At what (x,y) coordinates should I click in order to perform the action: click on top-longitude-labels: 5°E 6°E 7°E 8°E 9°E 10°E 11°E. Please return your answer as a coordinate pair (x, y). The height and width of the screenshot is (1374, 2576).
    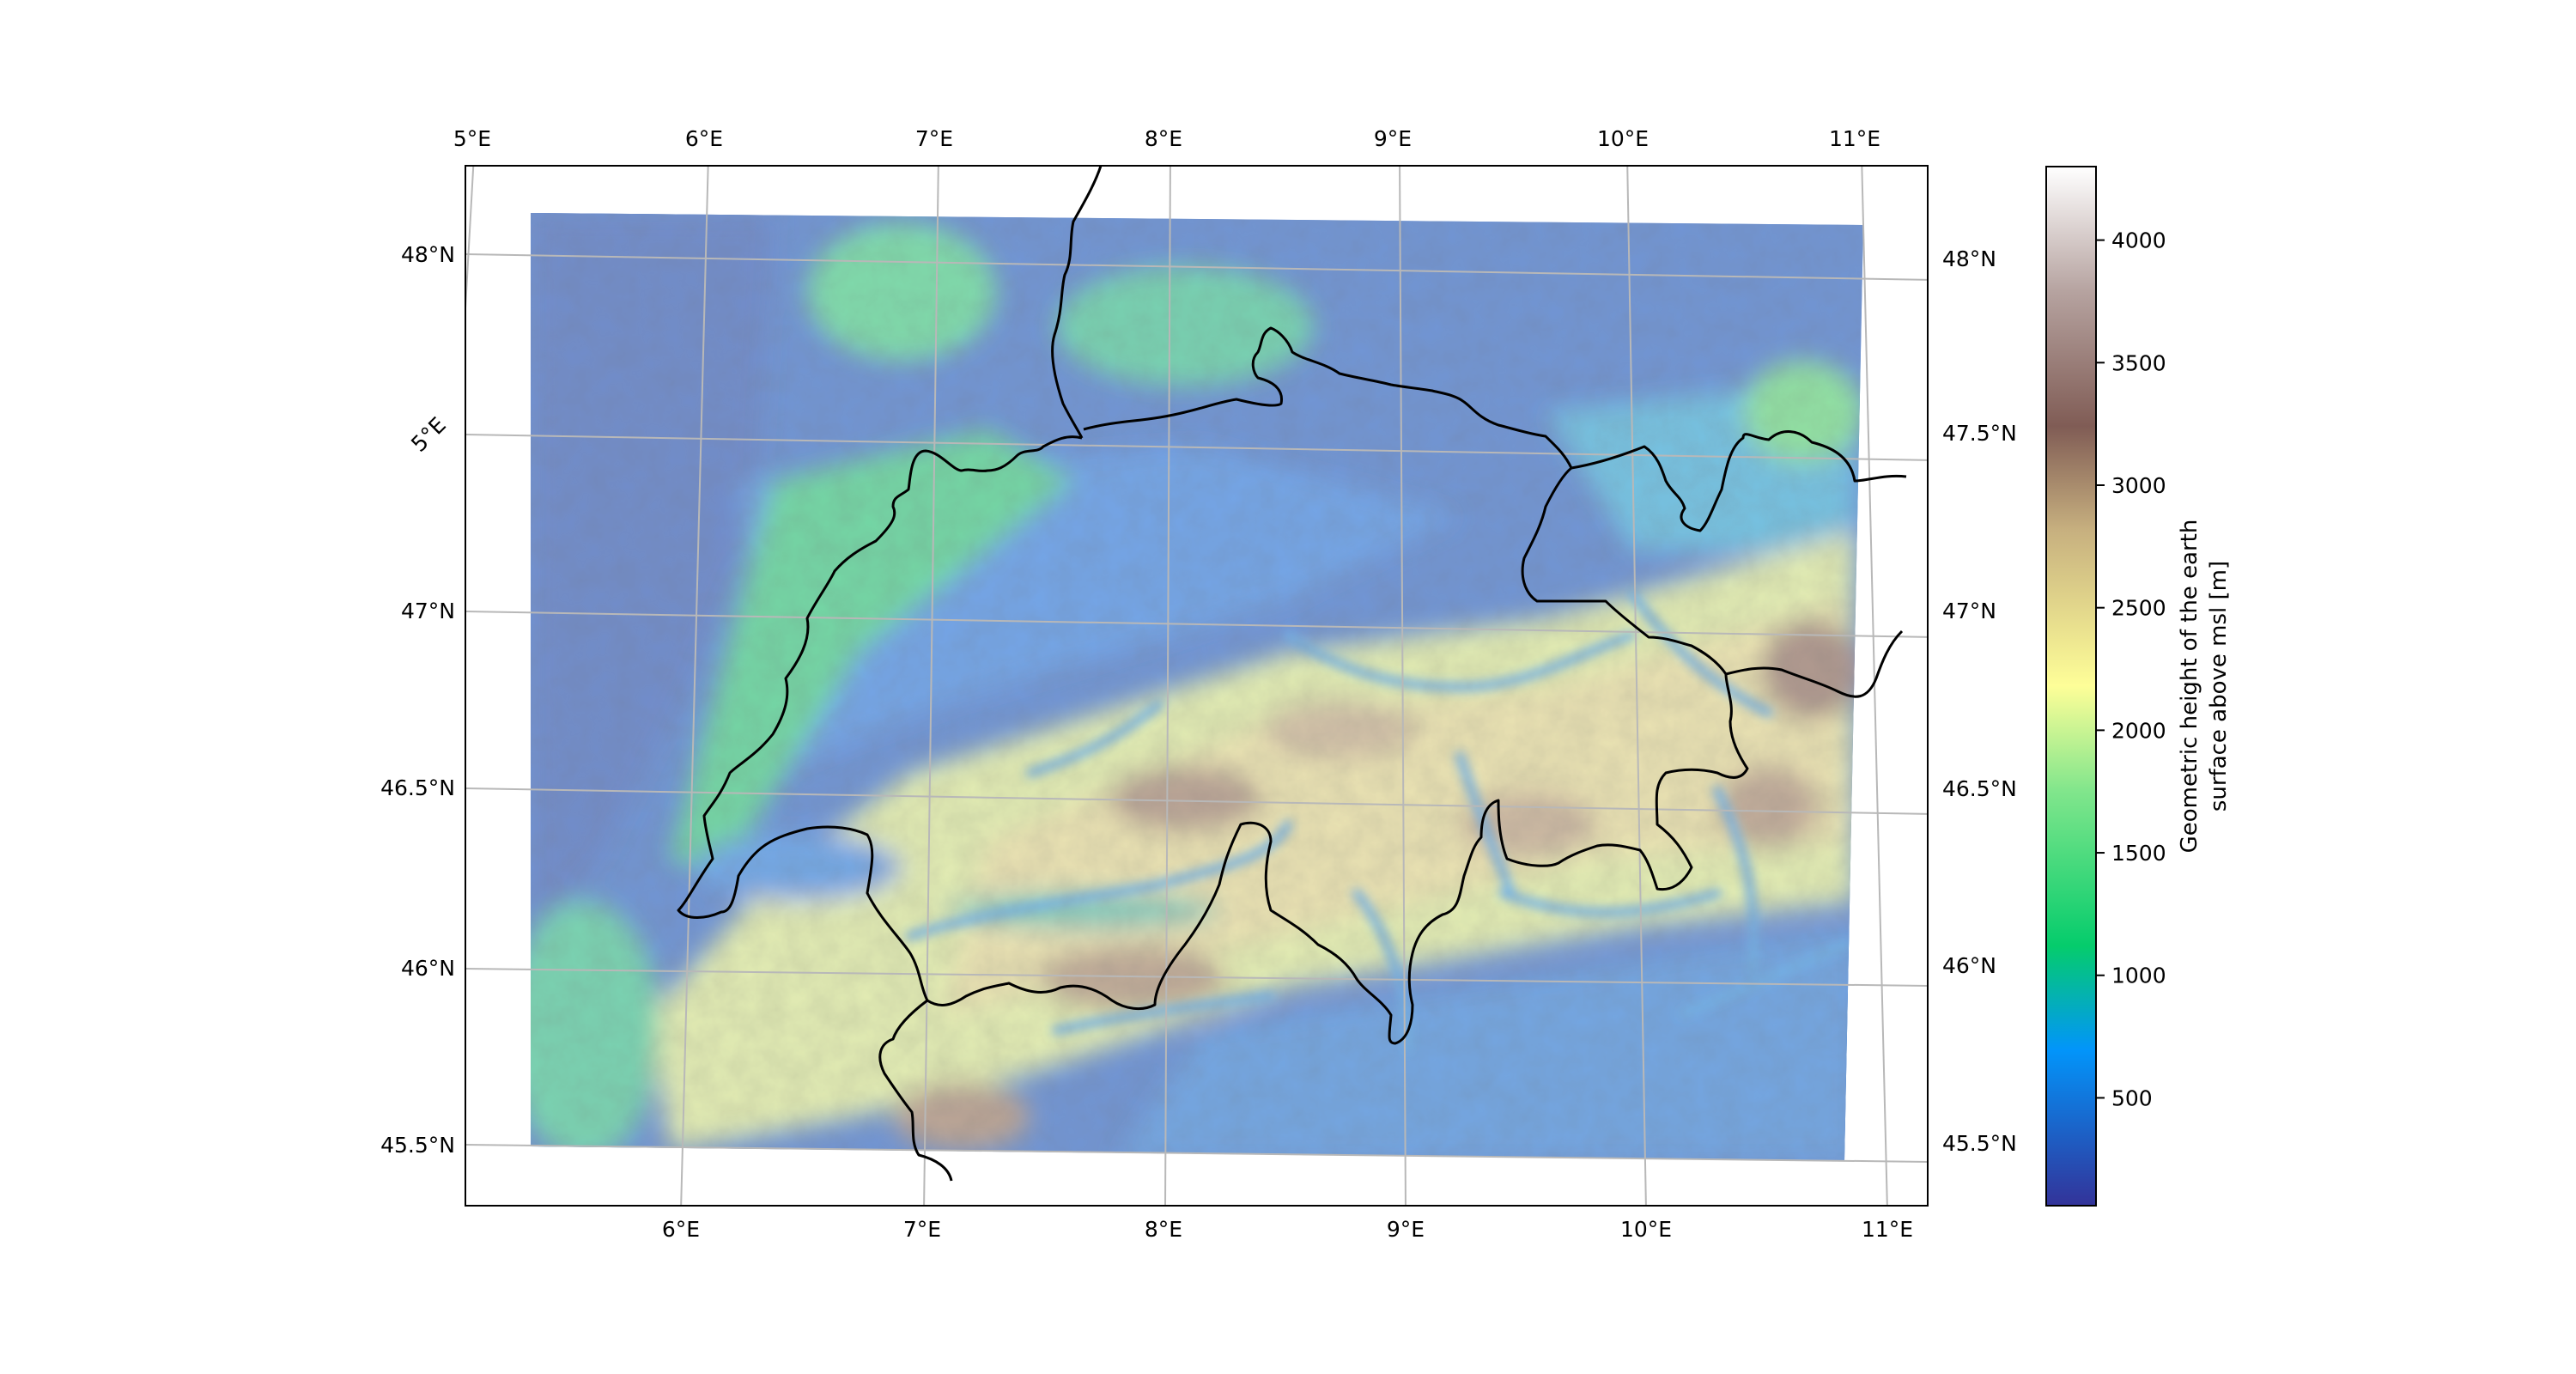
    Looking at the image, I should click on (1166, 138).